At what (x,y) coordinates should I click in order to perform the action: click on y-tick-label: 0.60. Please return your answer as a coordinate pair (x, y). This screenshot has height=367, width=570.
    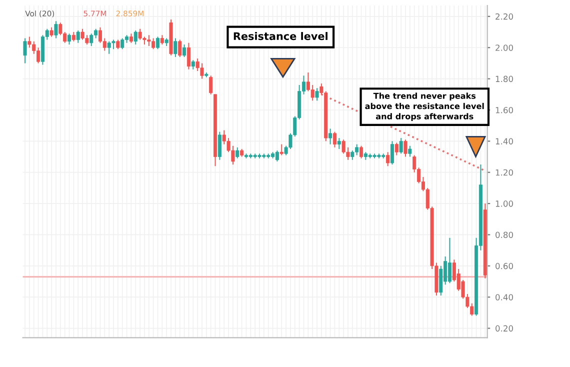
    Looking at the image, I should click on (504, 266).